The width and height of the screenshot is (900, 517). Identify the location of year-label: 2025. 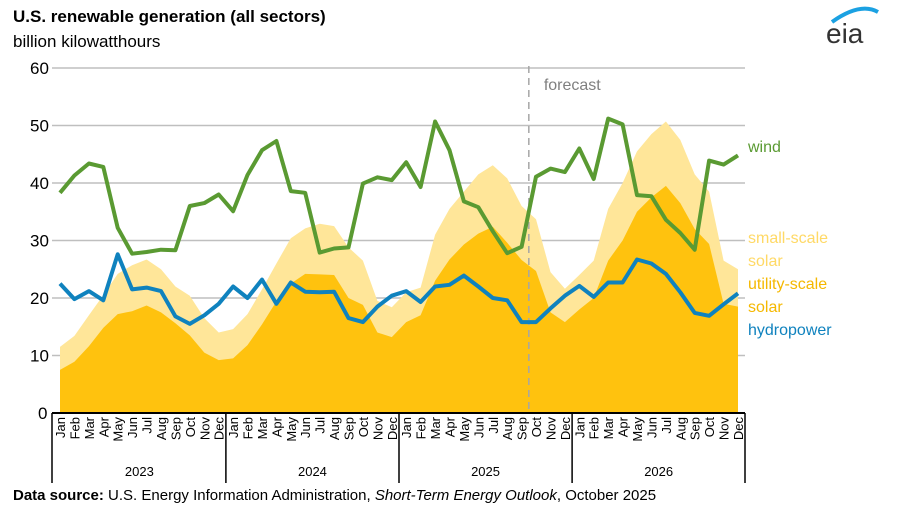
(485, 471).